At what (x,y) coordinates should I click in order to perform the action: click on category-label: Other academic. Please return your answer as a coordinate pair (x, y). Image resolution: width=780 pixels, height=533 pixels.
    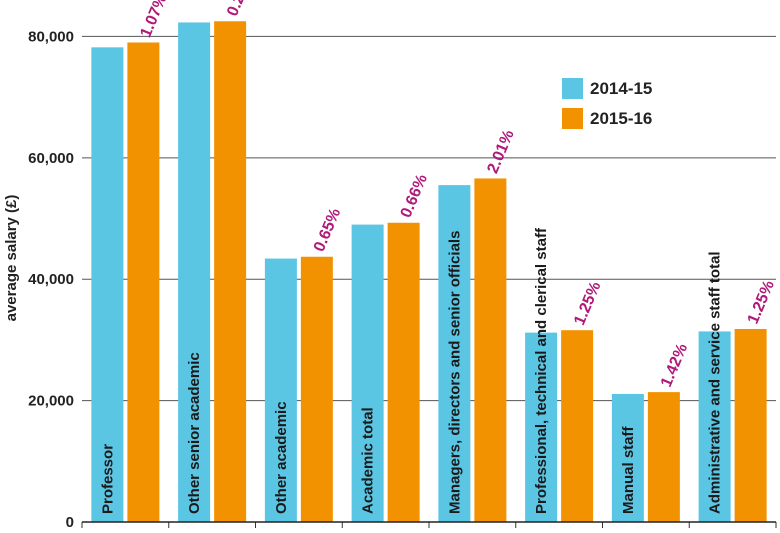
    Looking at the image, I should click on (281, 457).